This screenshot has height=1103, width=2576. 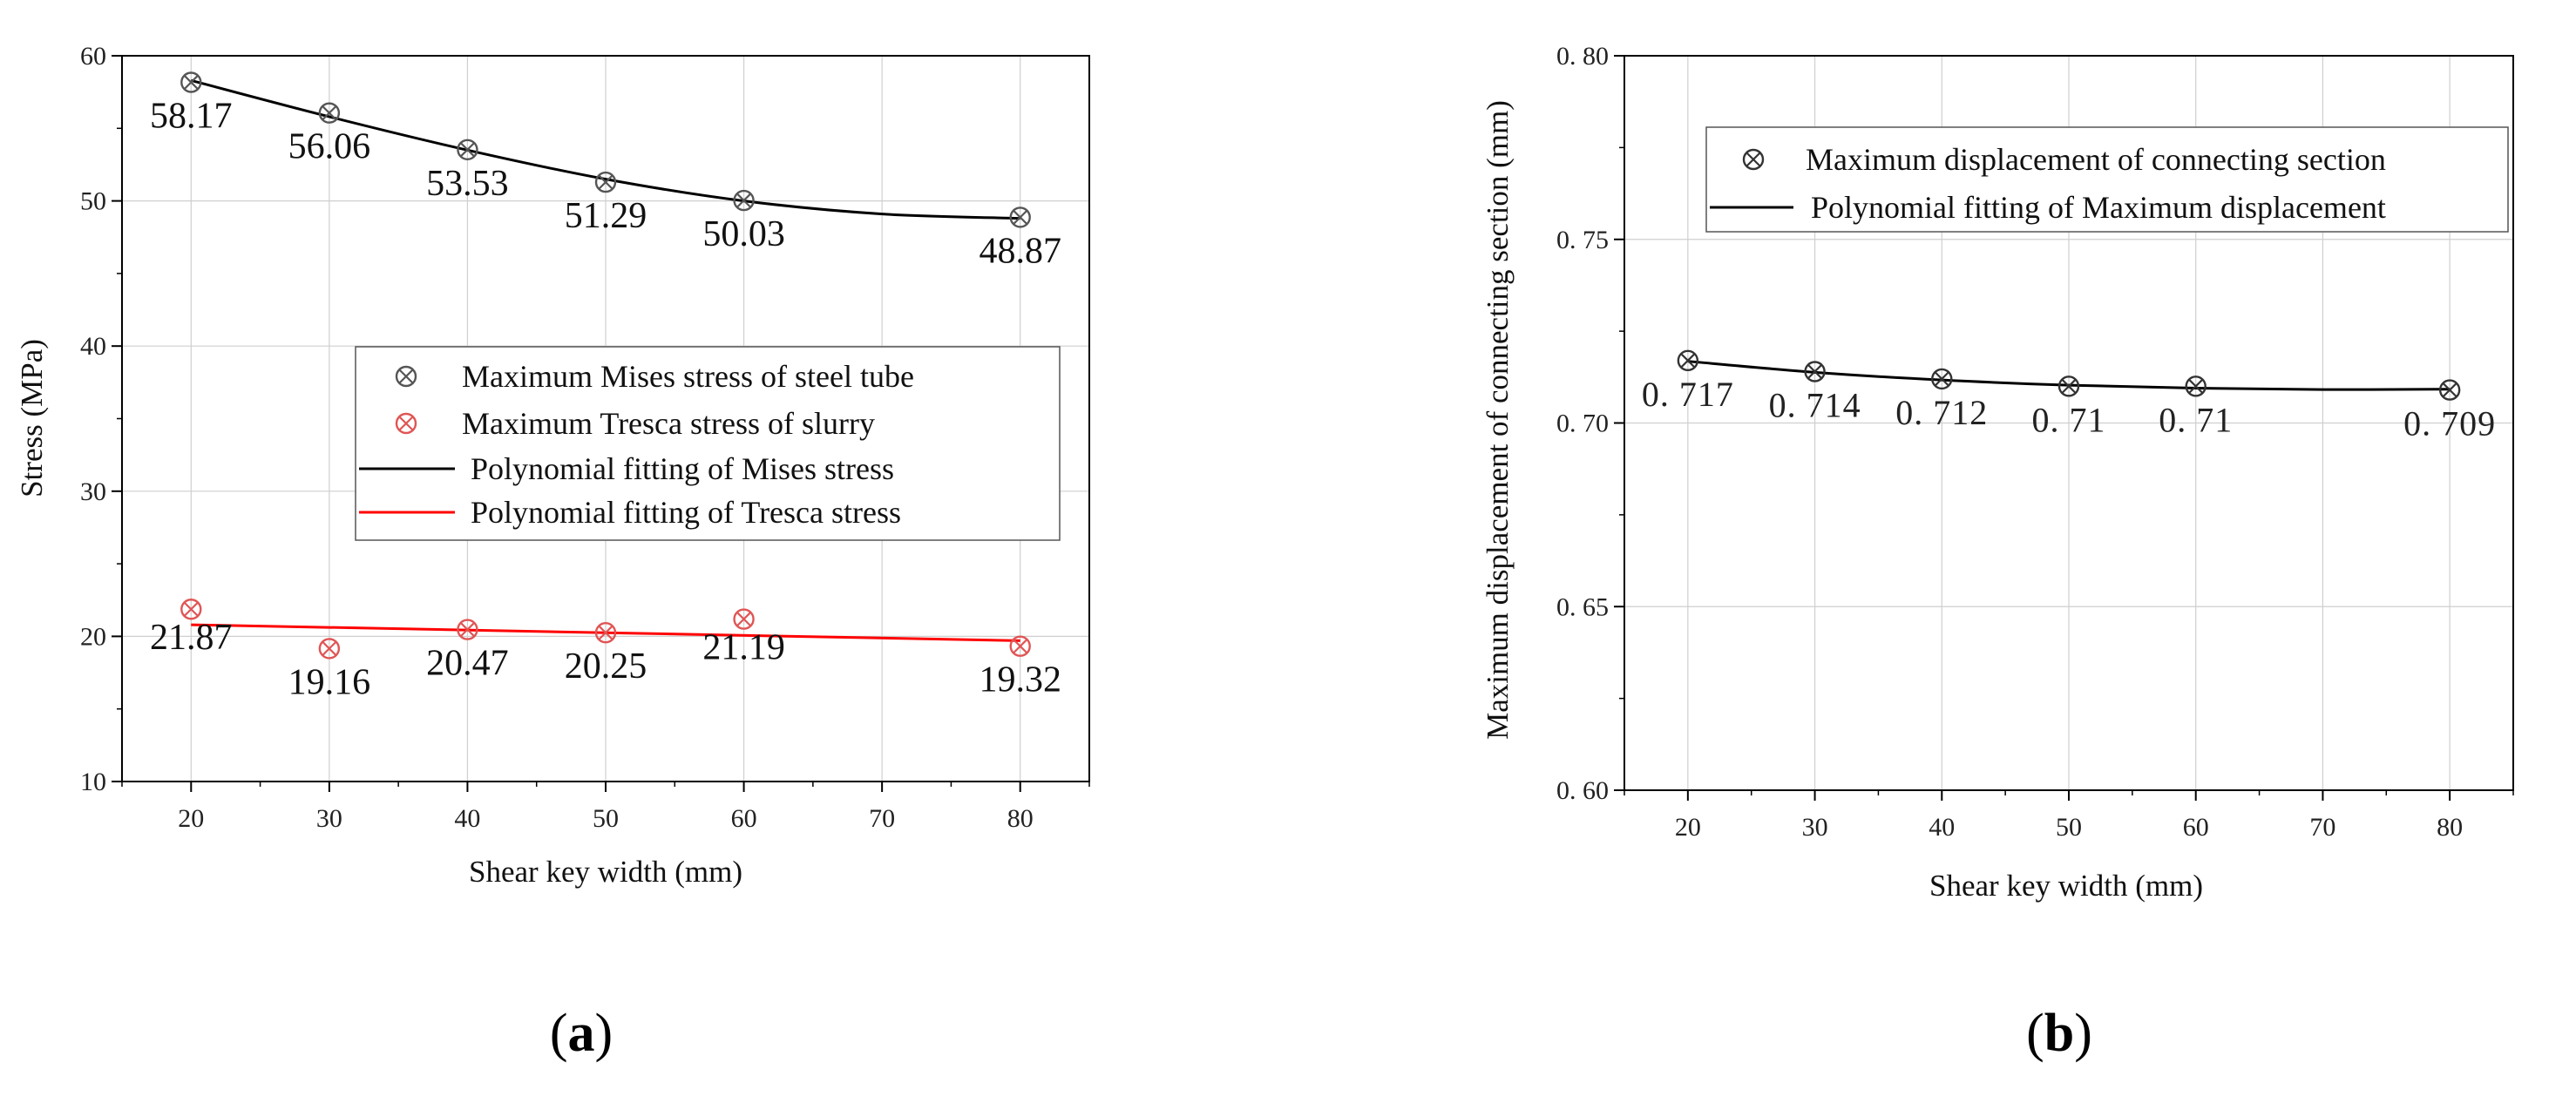 I want to click on y-tick-label: 60, so click(x=93, y=56).